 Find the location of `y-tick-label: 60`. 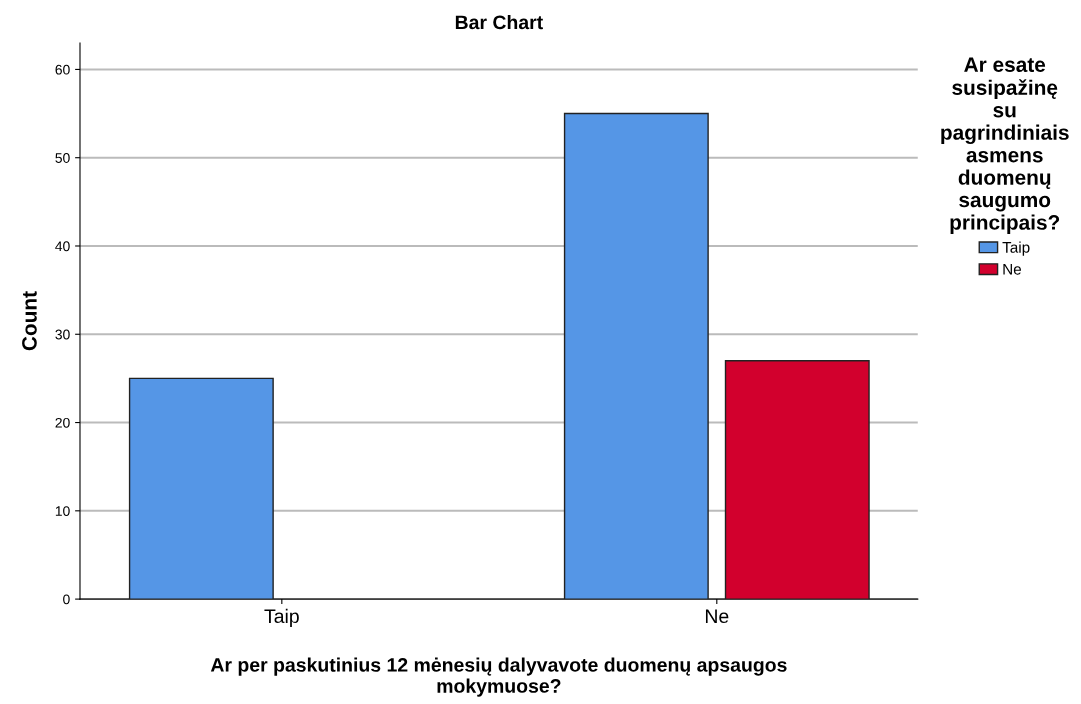

y-tick-label: 60 is located at coordinates (62, 69).